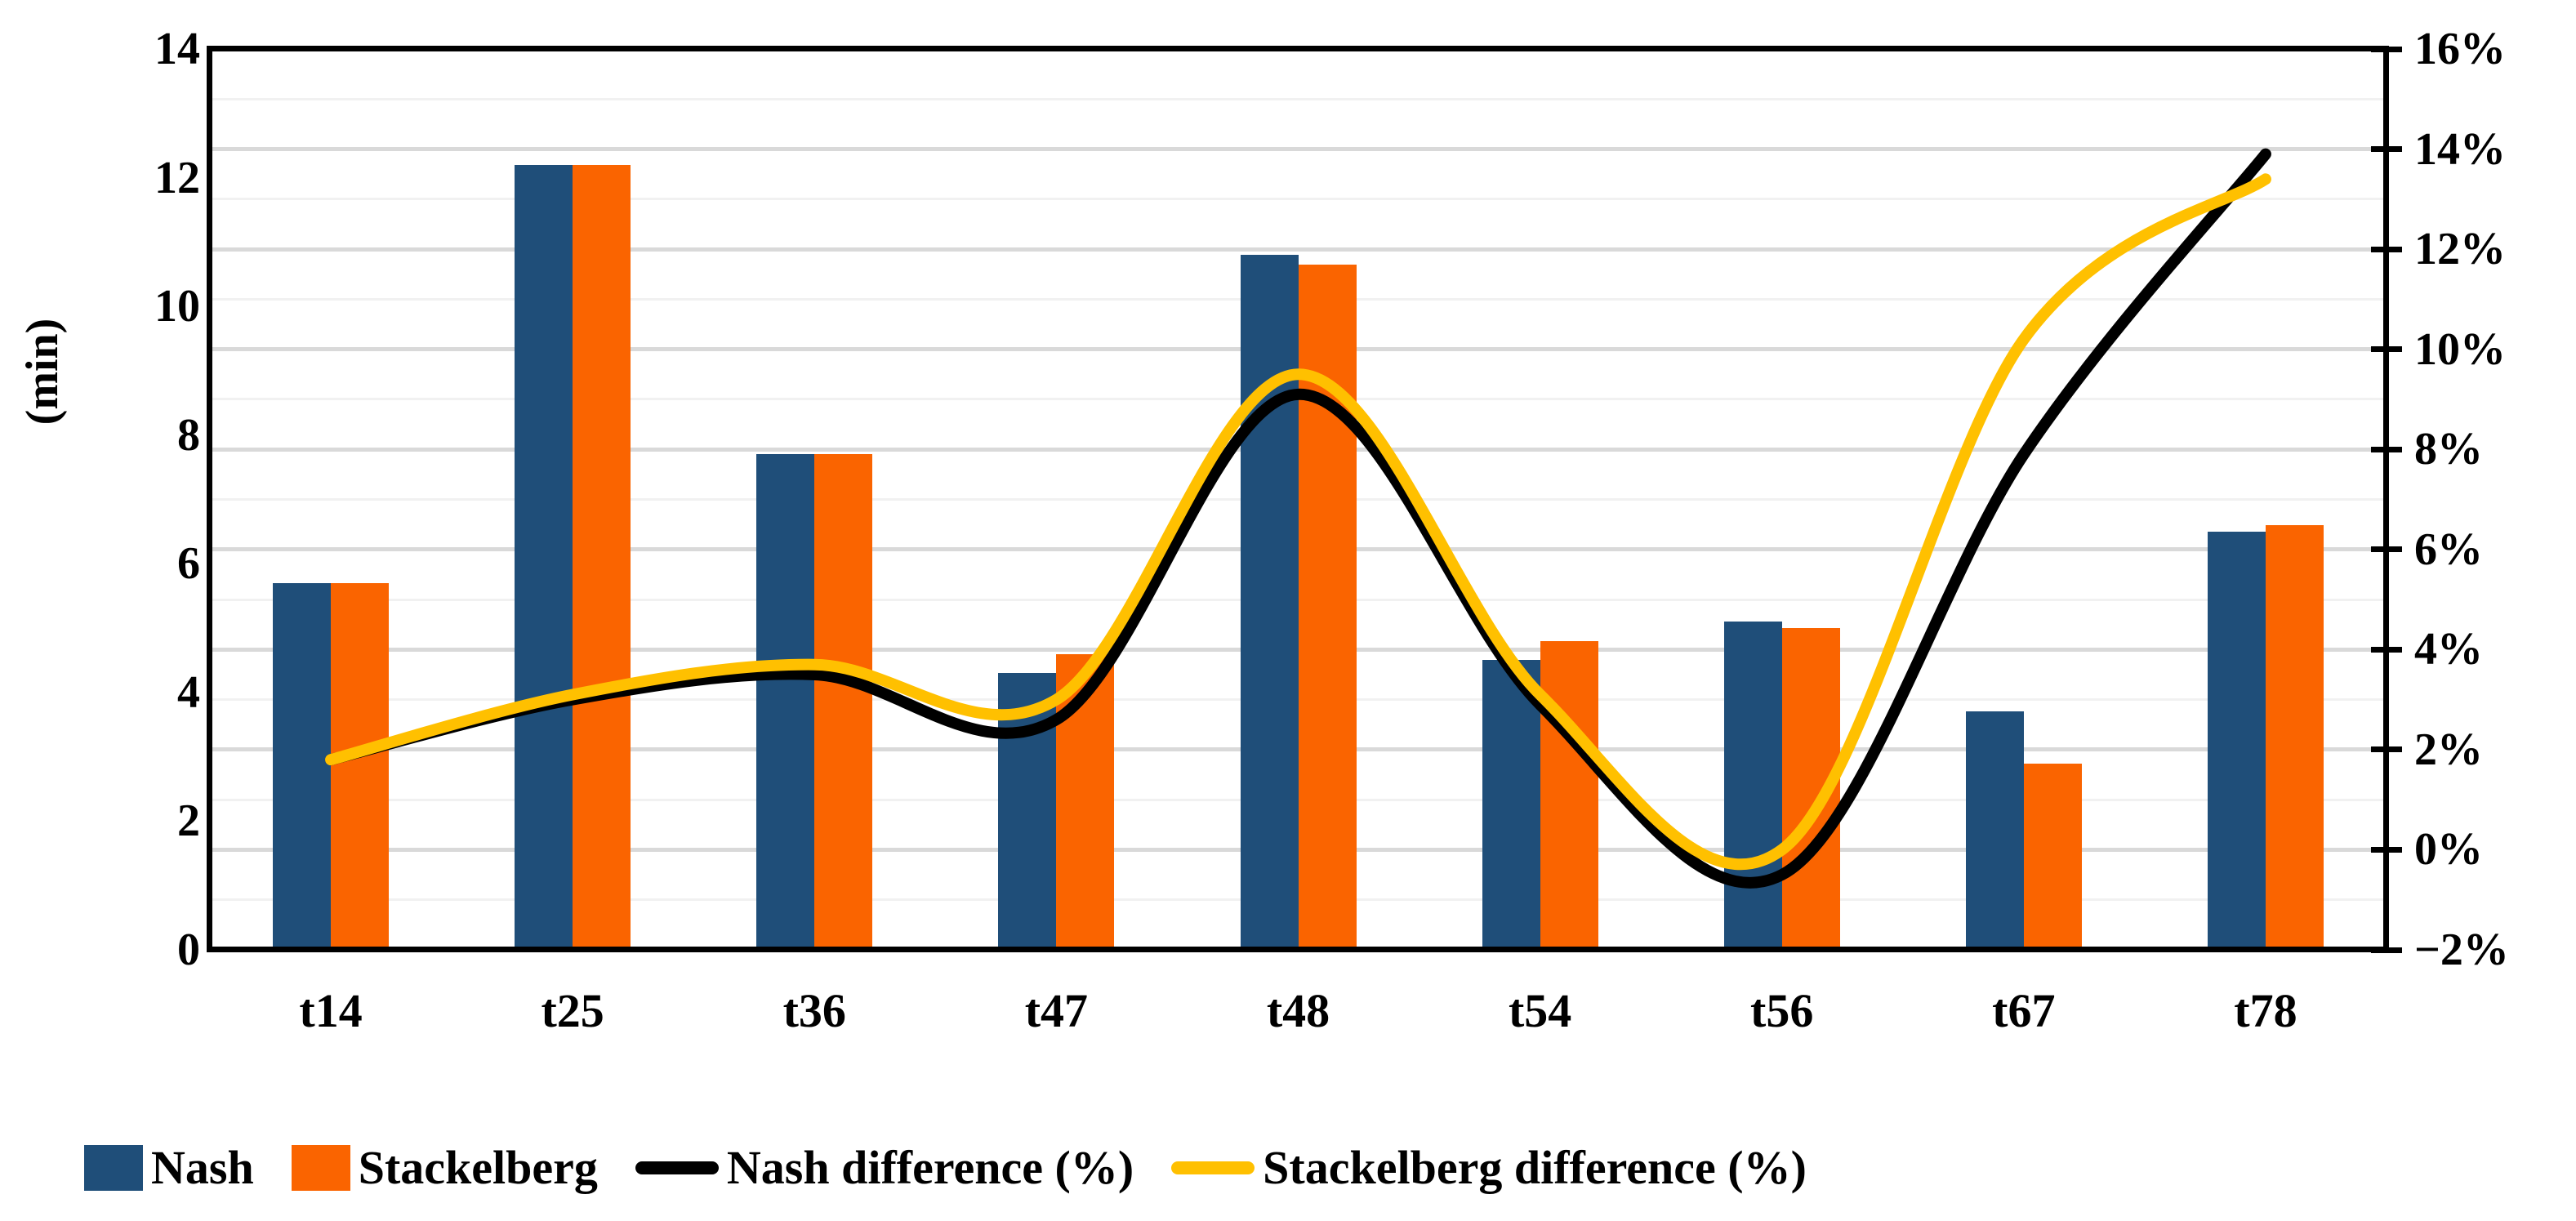 This screenshot has height=1221, width=2576. What do you see at coordinates (177, 177) in the screenshot?
I see `left-axis-tick-label: 12` at bounding box center [177, 177].